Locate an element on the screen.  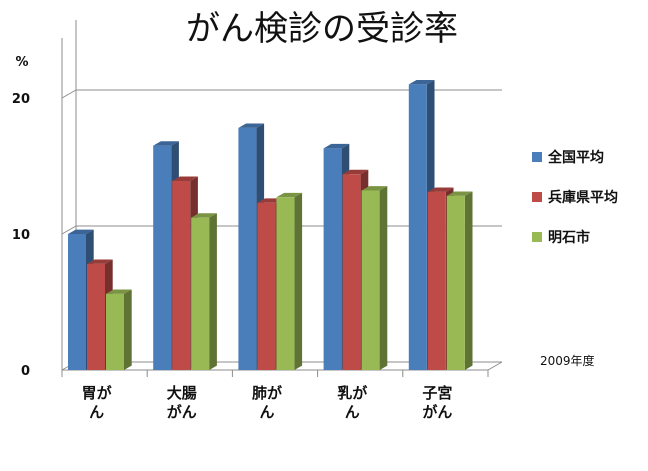
year-note: 2009年度 is located at coordinates (567, 360).